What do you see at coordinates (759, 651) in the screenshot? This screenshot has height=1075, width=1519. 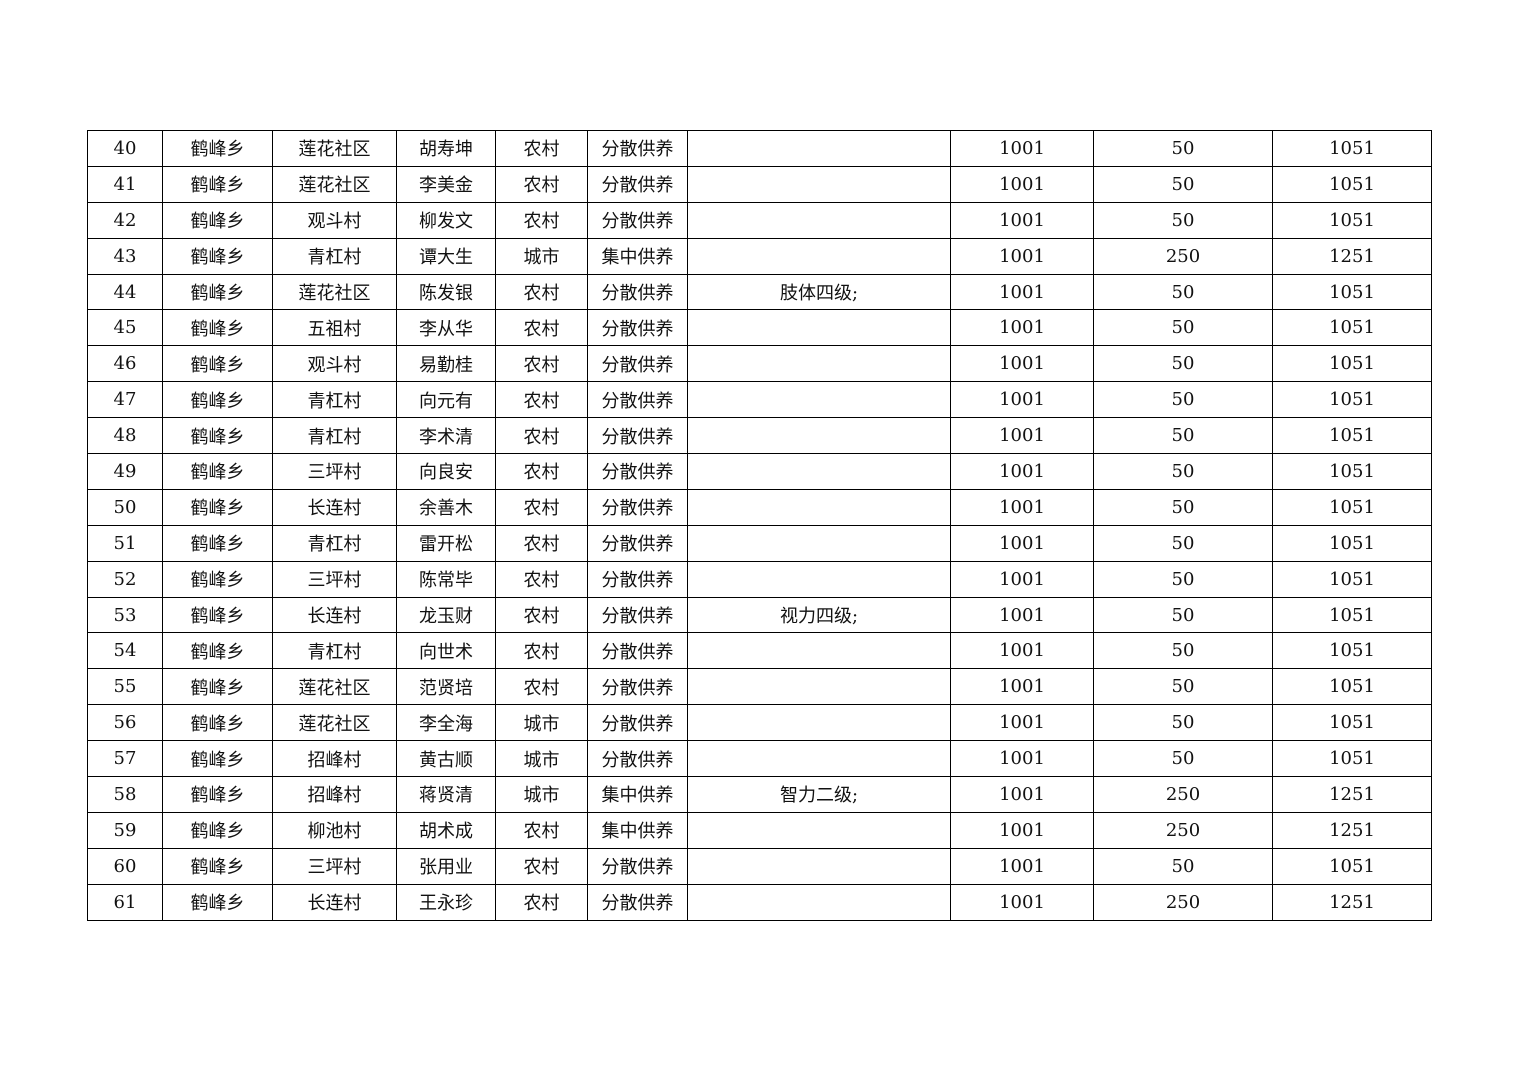 I see `table-row: 54 鹤峰乡 青杠村 向世术 农村 分散供养 1001 50 1051` at bounding box center [759, 651].